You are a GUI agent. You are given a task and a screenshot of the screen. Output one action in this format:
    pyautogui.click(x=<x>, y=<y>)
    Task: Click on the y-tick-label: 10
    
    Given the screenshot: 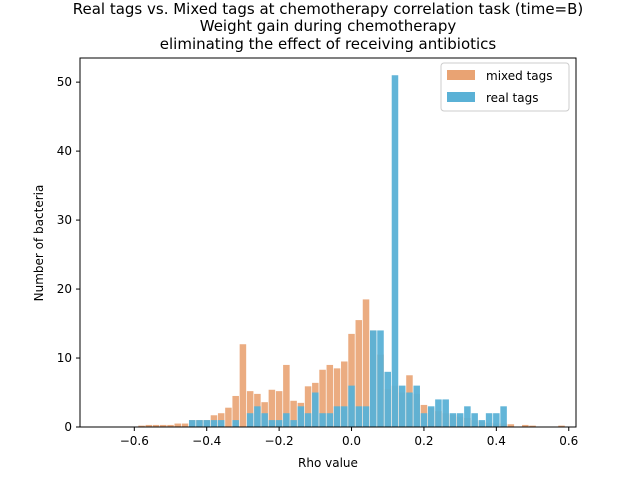 What is the action you would take?
    pyautogui.click(x=64, y=358)
    